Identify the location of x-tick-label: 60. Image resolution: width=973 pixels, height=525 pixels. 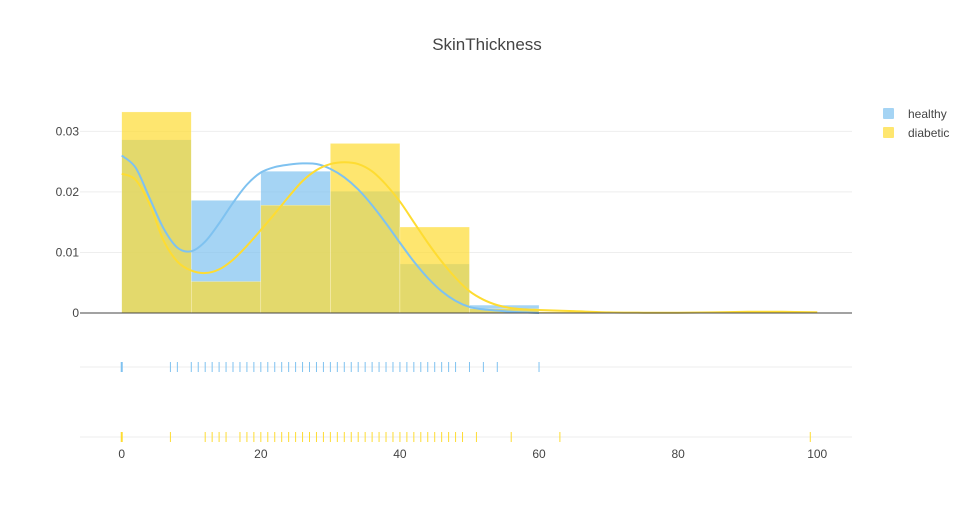
(539, 454).